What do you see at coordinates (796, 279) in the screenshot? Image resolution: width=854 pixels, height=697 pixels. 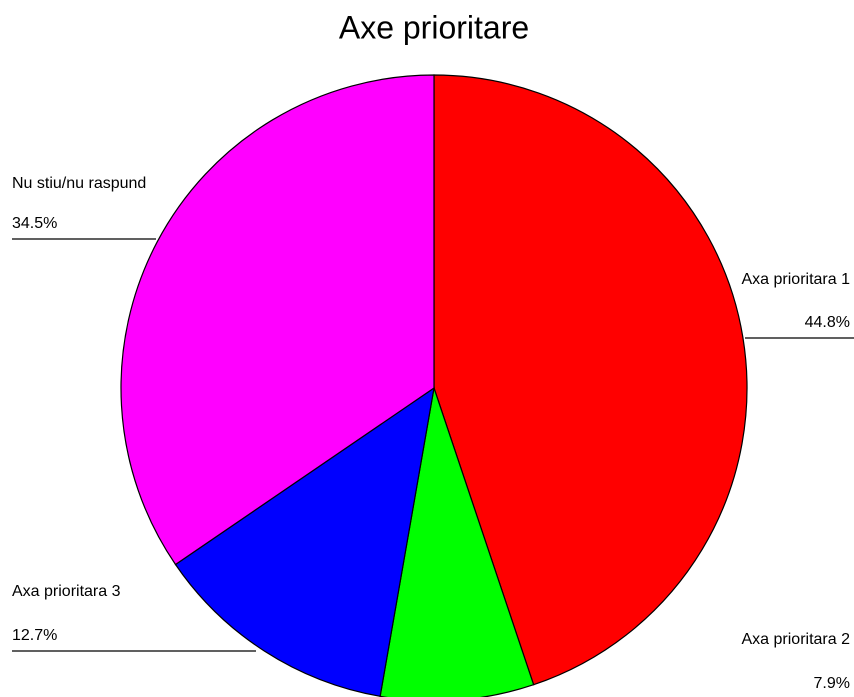 I see `slice-label: Axa prioritara 1` at bounding box center [796, 279].